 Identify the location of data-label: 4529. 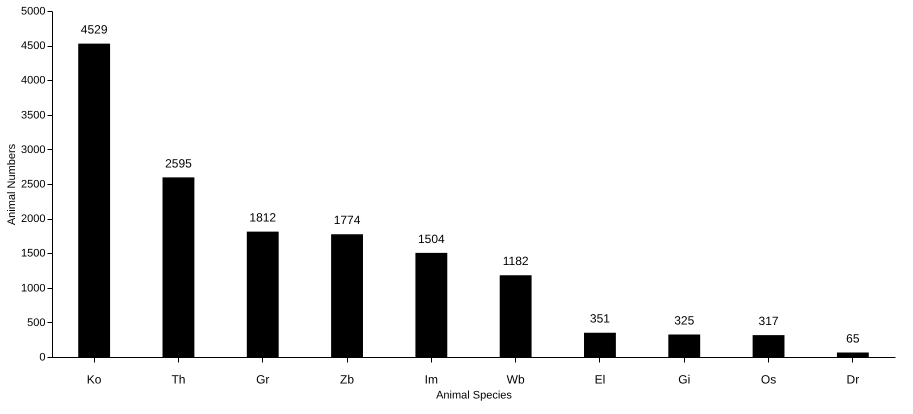
(94, 29).